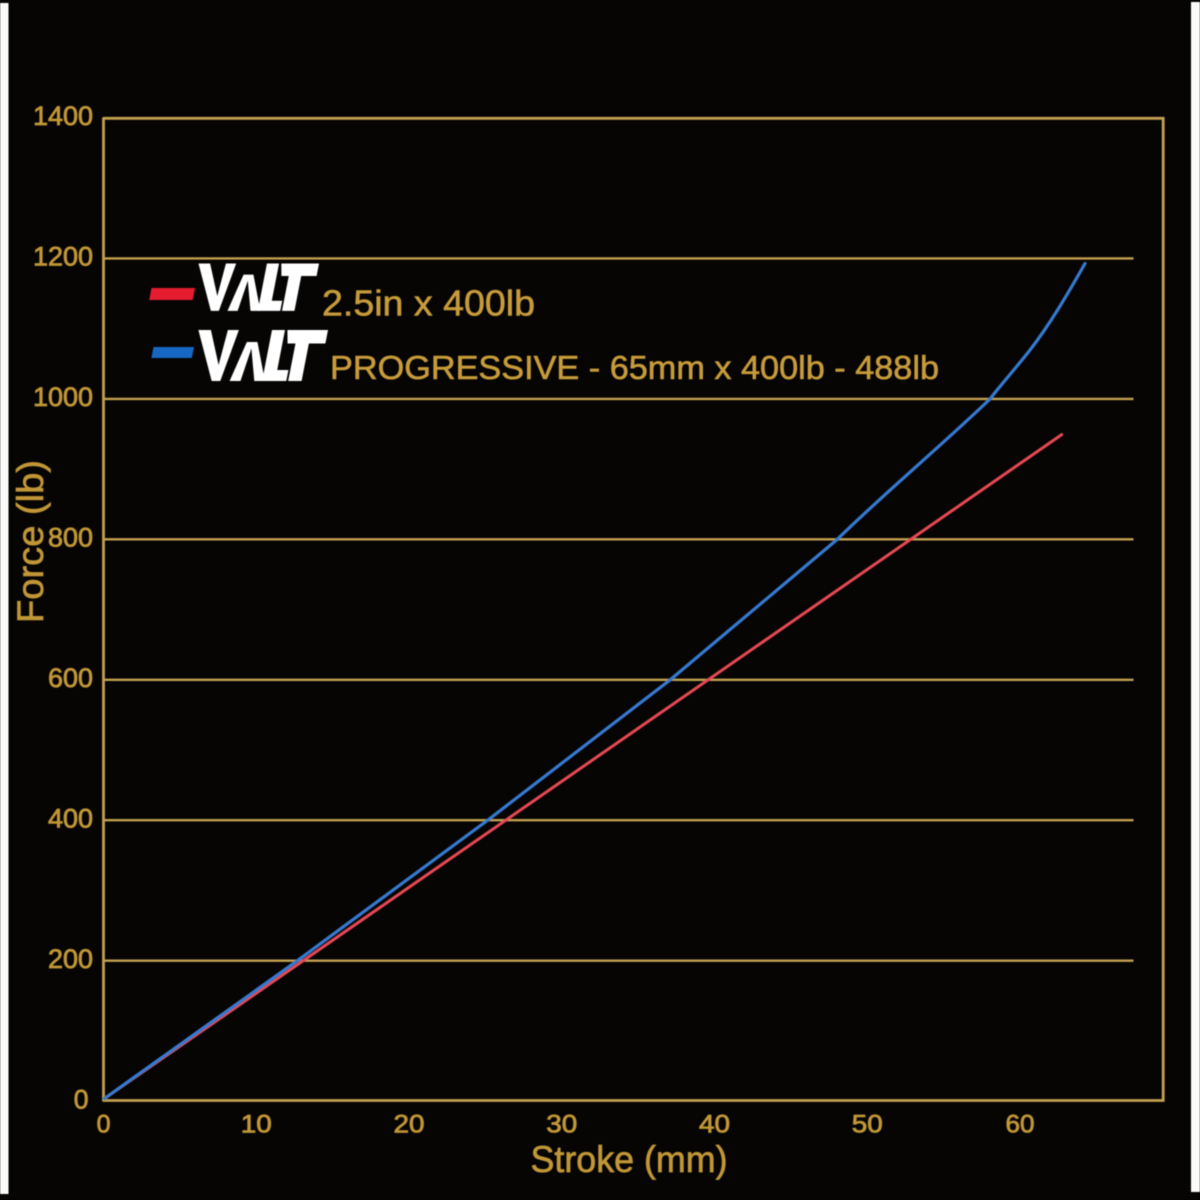  I want to click on svg-text: 2.5in x 400lb, so click(428, 303).